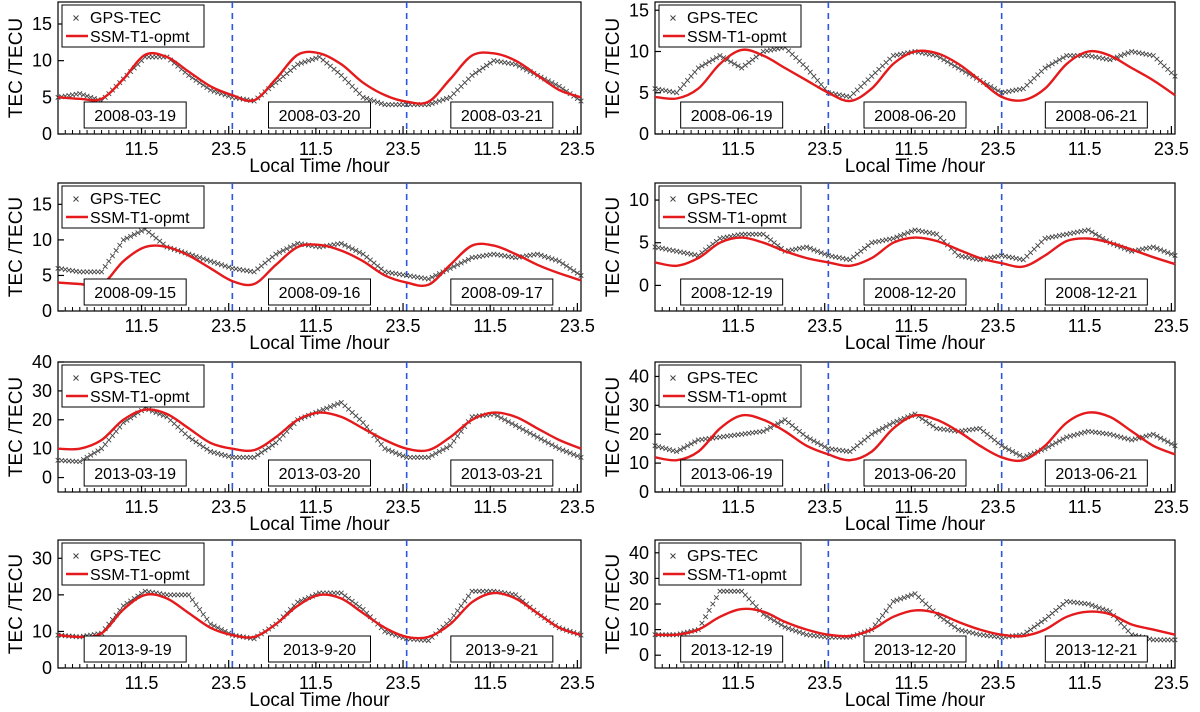 The height and width of the screenshot is (712, 1200). Describe the element at coordinates (644, 134) in the screenshot. I see `y-tick-label: 0` at that location.